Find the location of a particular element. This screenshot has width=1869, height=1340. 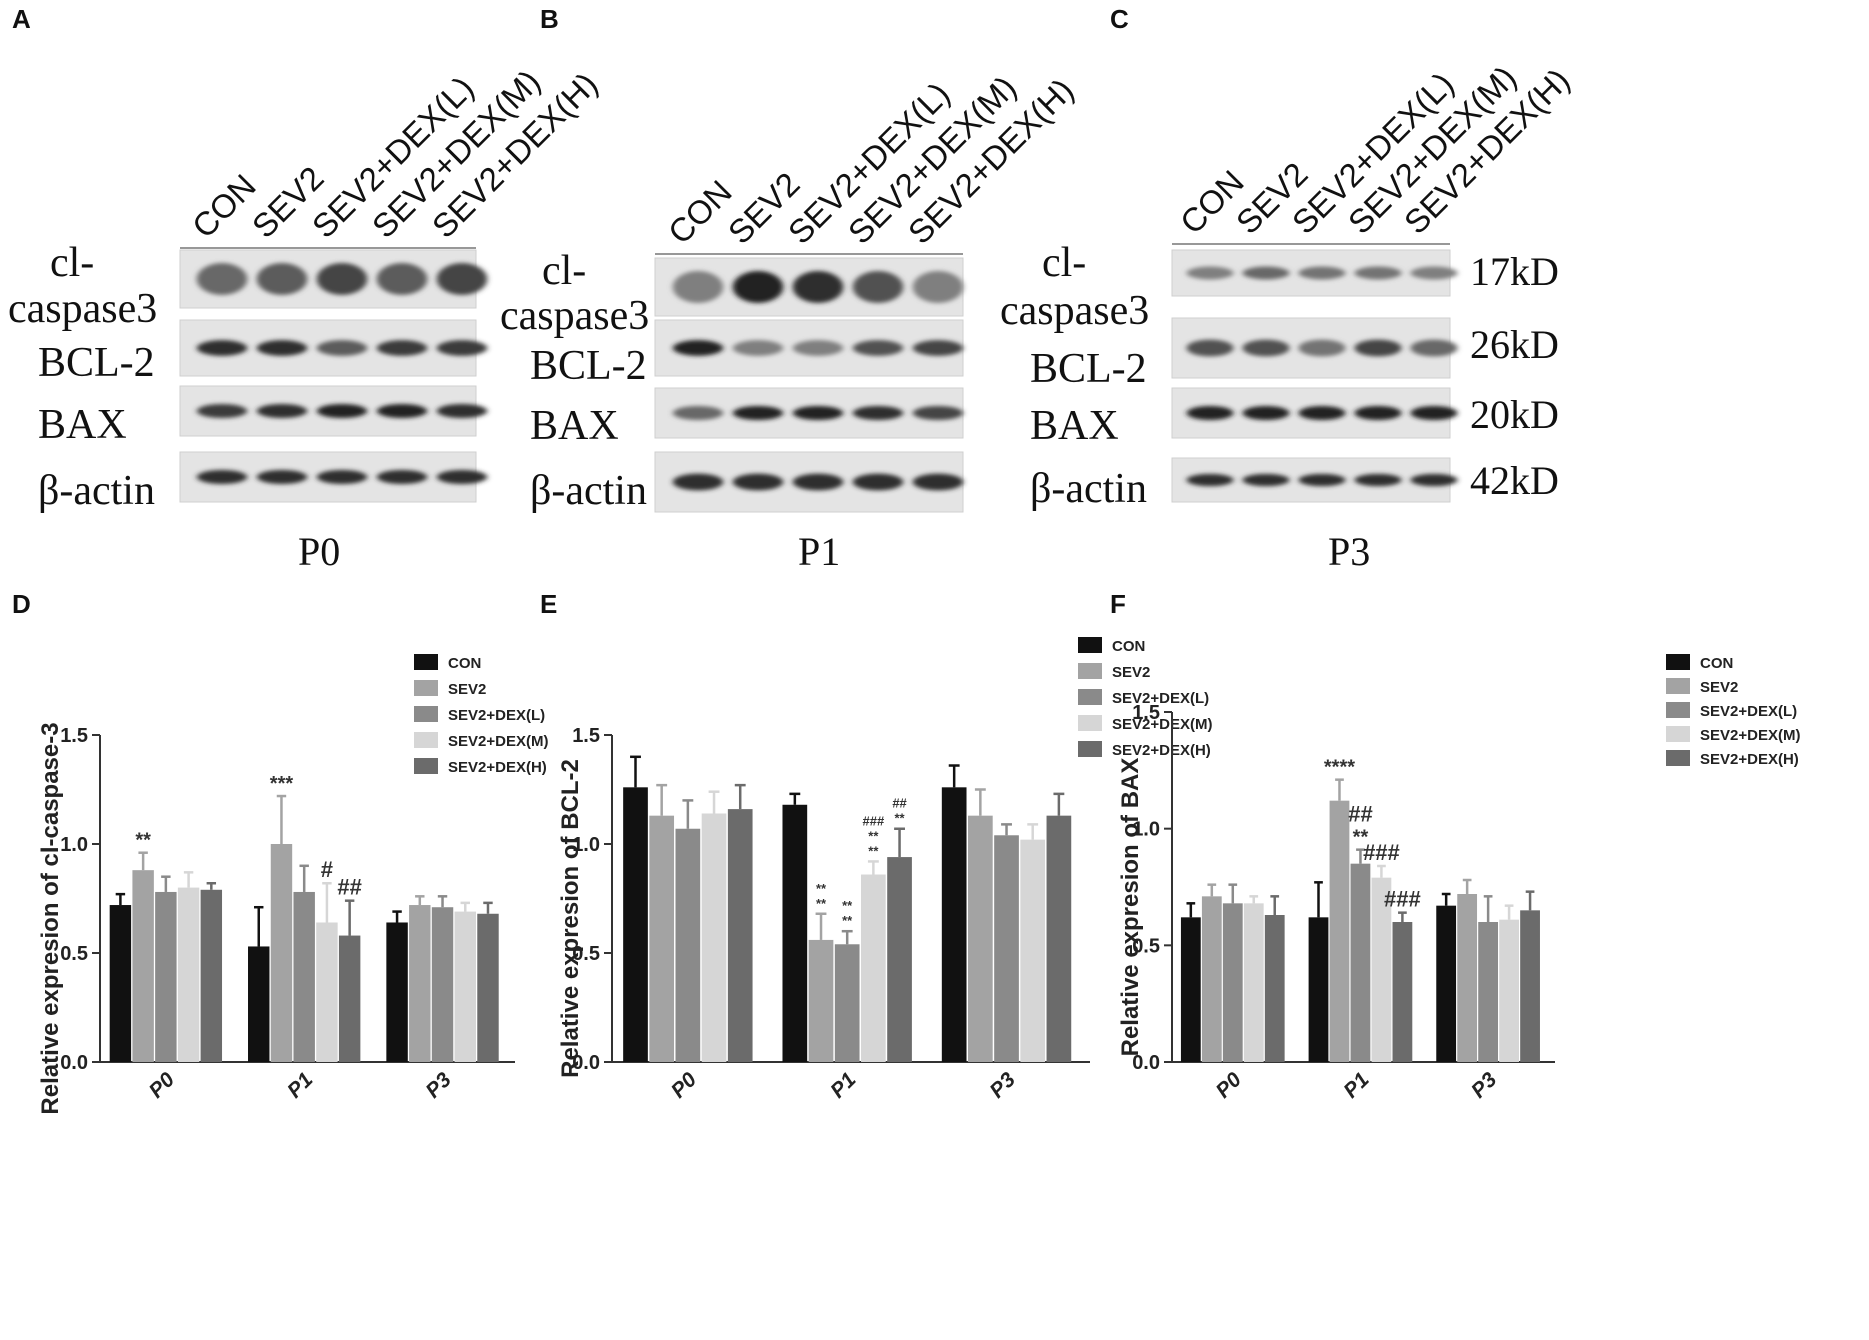

stage-label: P0 is located at coordinates (319, 551).